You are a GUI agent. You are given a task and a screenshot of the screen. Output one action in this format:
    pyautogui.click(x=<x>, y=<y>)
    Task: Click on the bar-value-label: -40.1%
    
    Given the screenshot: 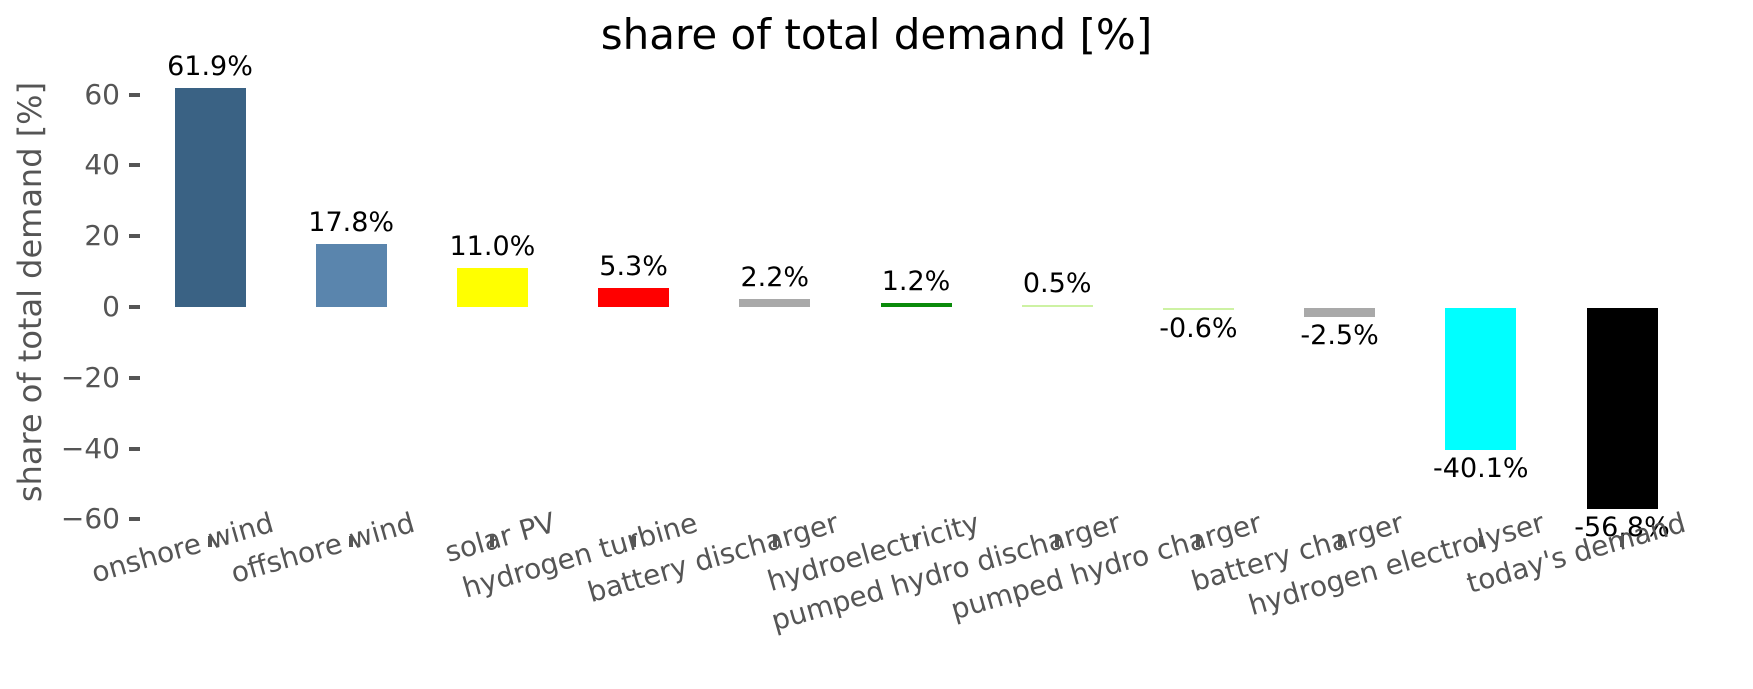 What is the action you would take?
    pyautogui.click(x=1481, y=468)
    